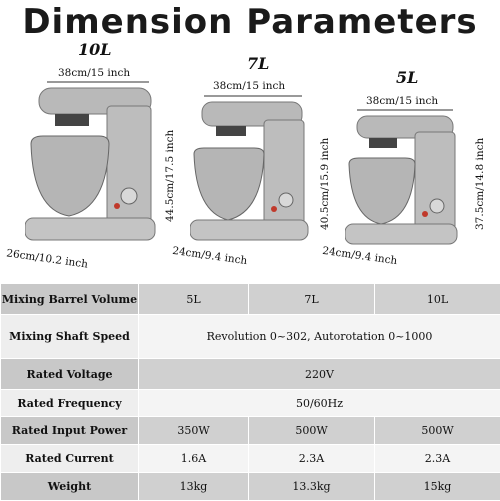  I want to click on row-label: Weight, so click(70, 487).